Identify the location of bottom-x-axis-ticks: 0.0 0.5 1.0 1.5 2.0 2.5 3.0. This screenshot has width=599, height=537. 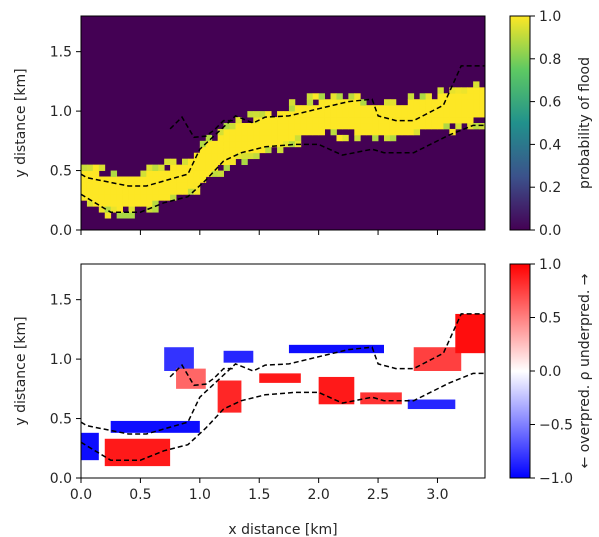
(259, 490).